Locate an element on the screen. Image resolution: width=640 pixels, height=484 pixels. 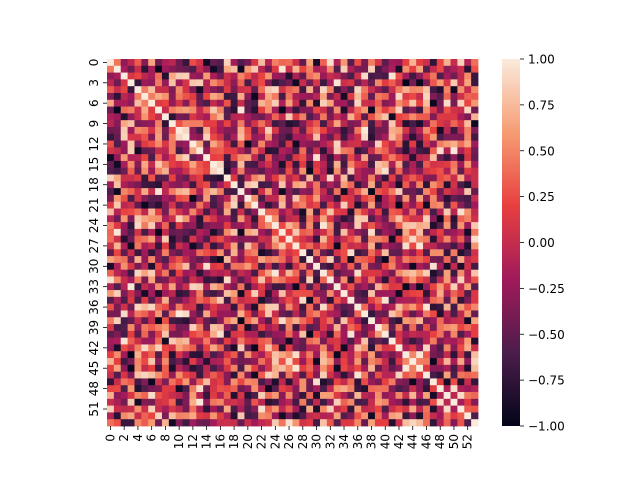
column-tick-label: 6 is located at coordinates (152, 438).